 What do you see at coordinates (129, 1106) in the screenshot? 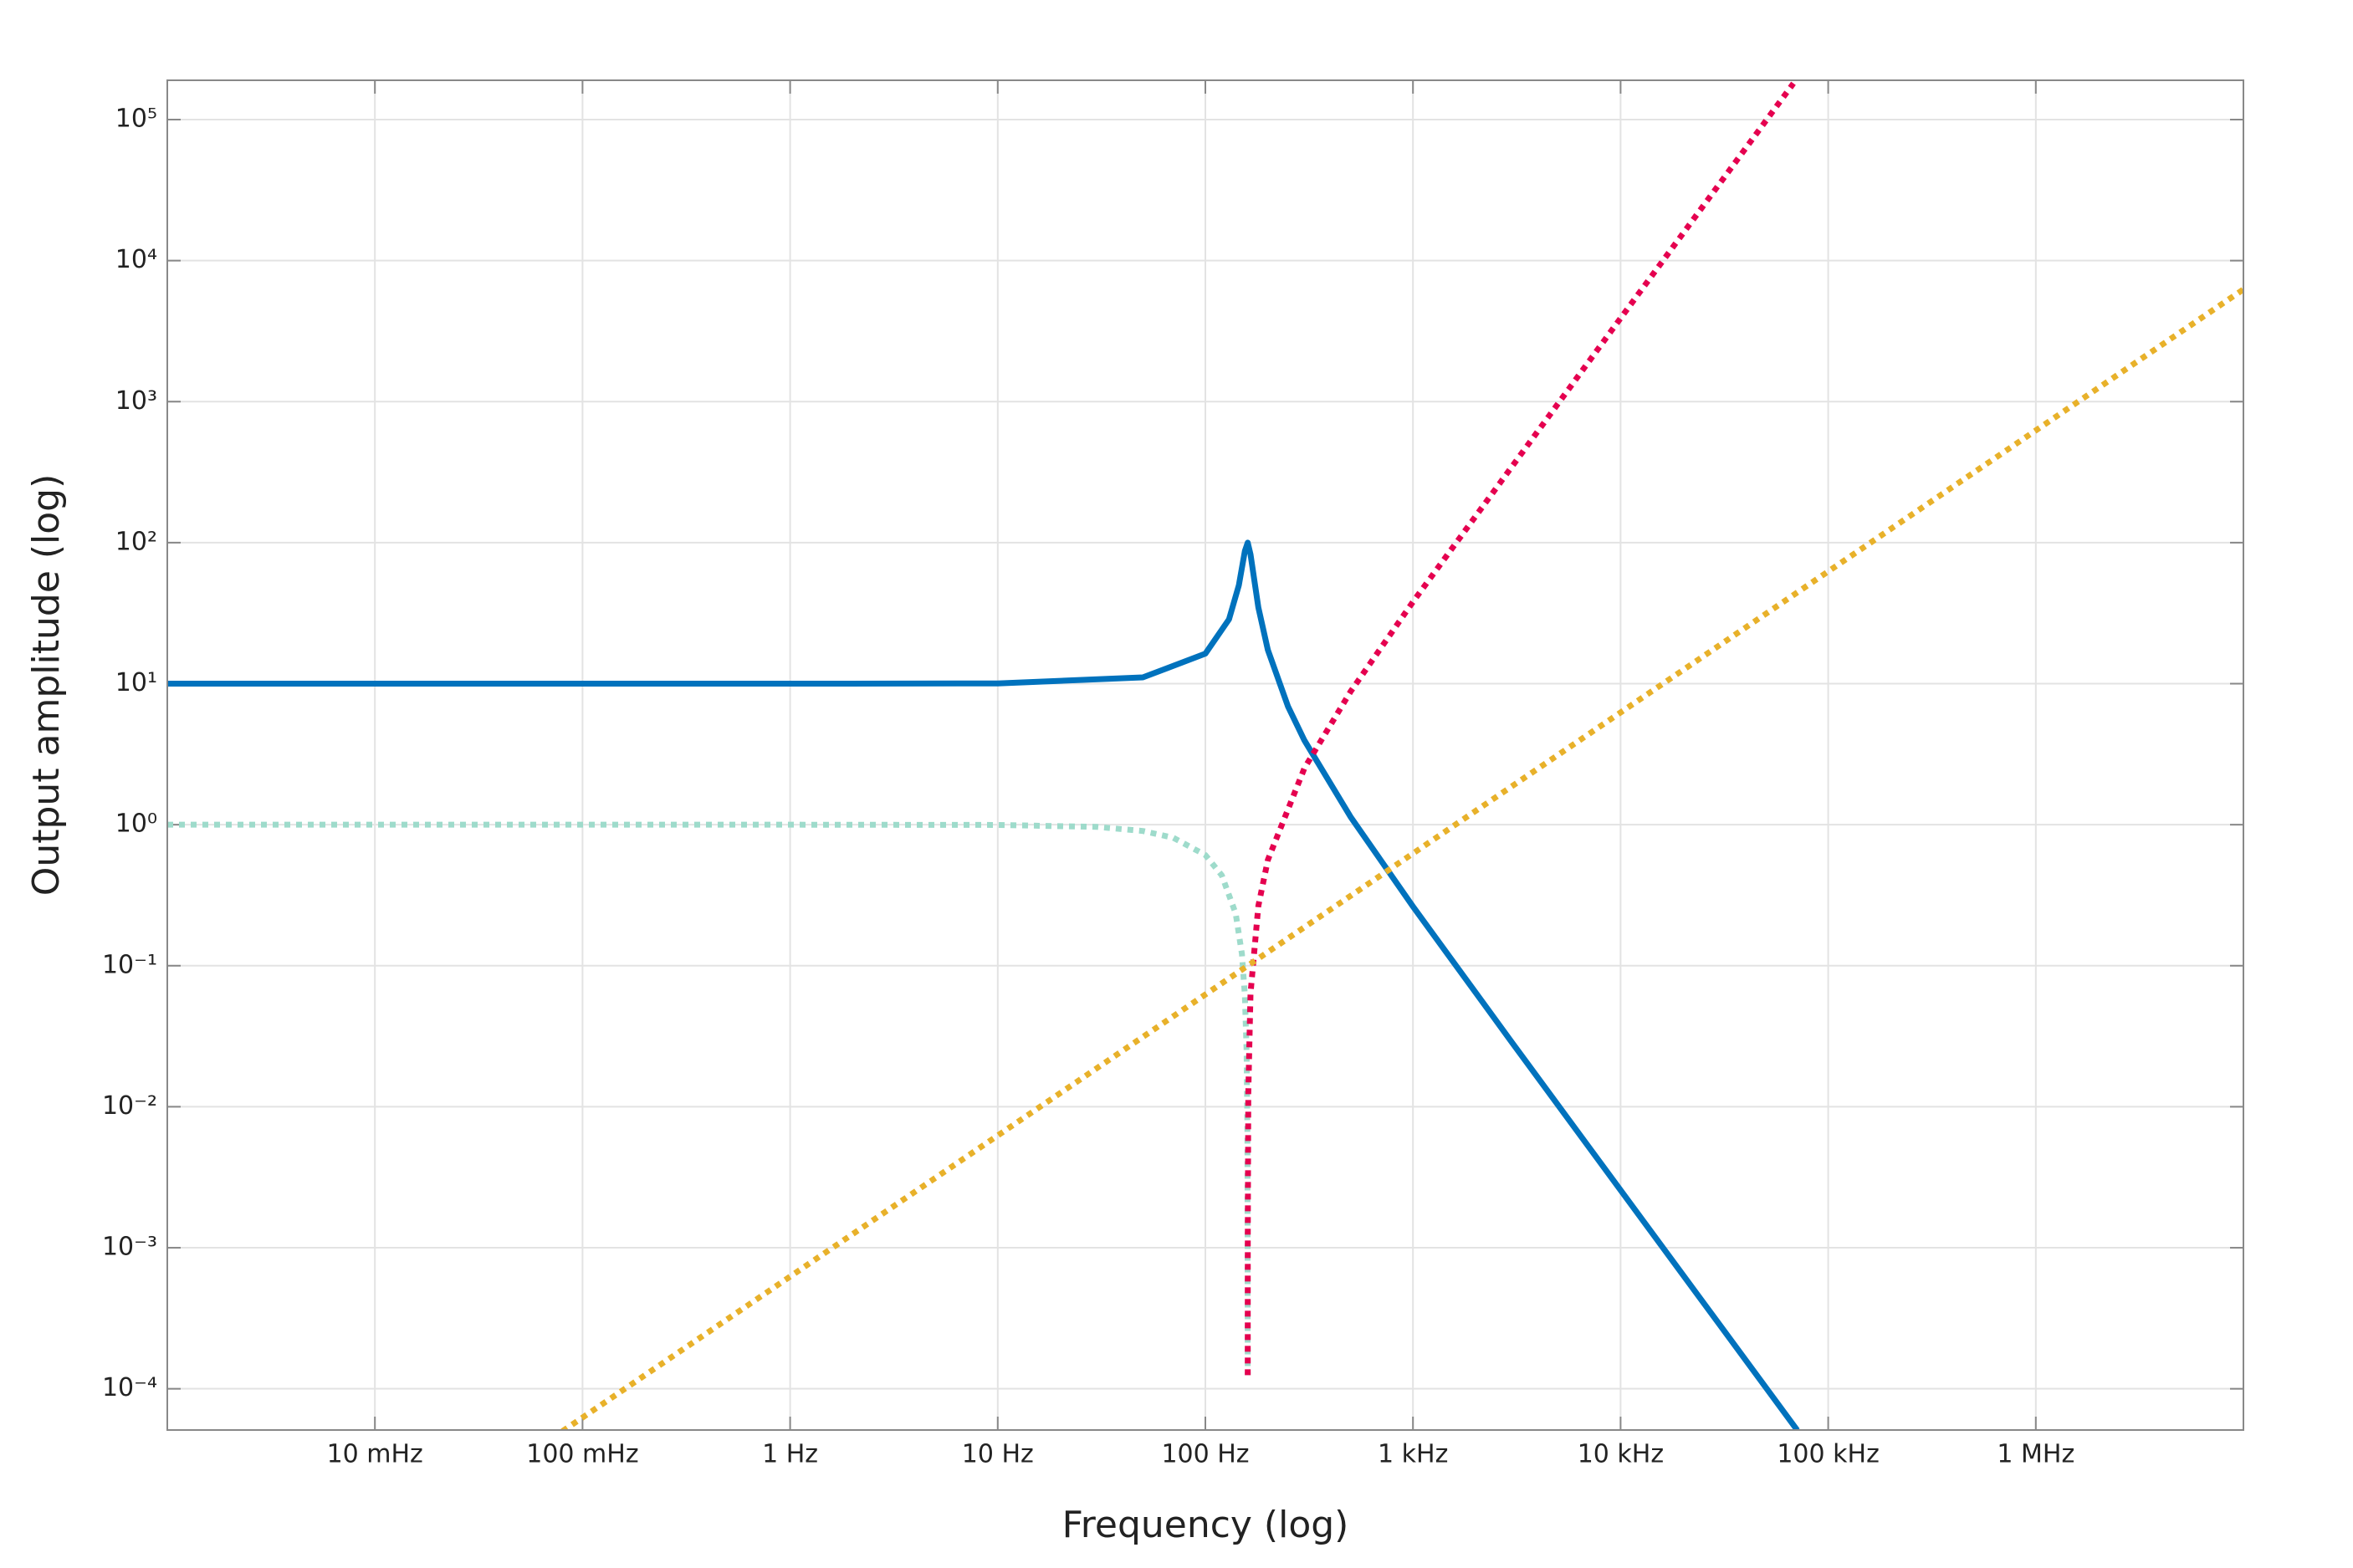
I see `y-tick-label: 10⁻²` at bounding box center [129, 1106].